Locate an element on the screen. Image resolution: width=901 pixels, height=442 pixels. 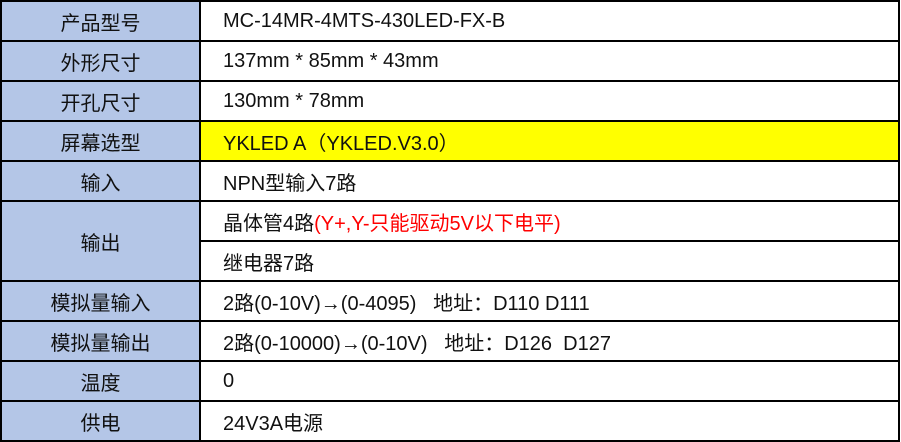
table-row: 模拟量输入 2路(0-10V)→(0-4095) 地址：D110 D111 is located at coordinates (450, 301).